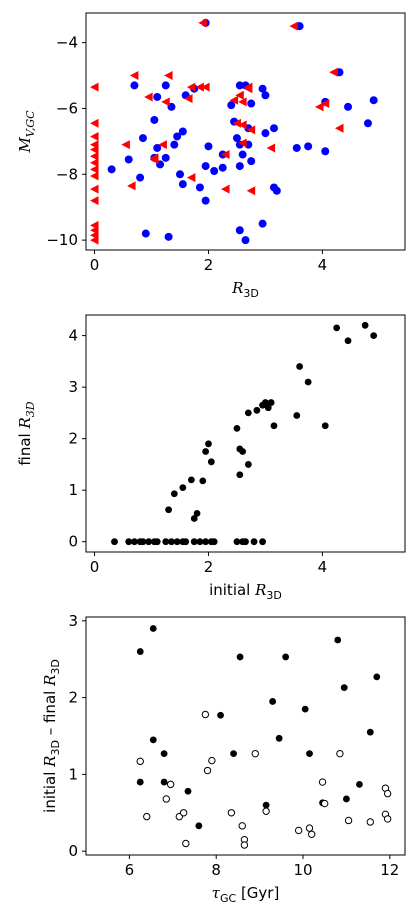  What do you see at coordinates (95, 567) in the screenshot?
I see `x-tick-label: 0` at bounding box center [95, 567].